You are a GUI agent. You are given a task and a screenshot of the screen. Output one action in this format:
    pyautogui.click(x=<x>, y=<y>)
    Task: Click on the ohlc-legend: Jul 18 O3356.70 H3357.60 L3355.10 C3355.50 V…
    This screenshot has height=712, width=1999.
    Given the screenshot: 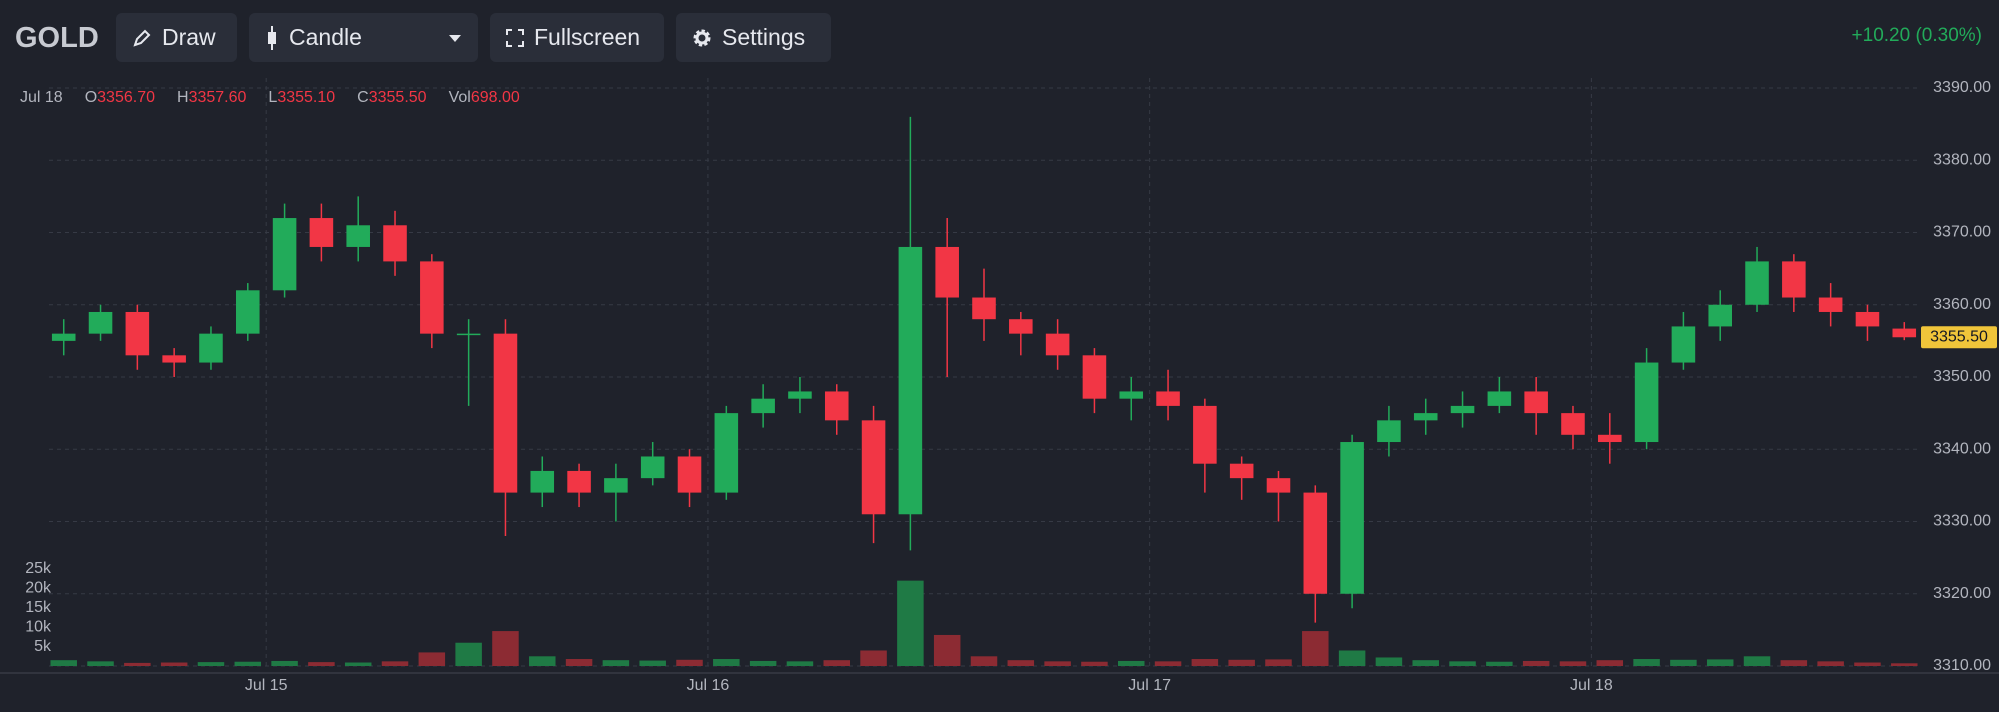 What is the action you would take?
    pyautogui.click(x=270, y=98)
    